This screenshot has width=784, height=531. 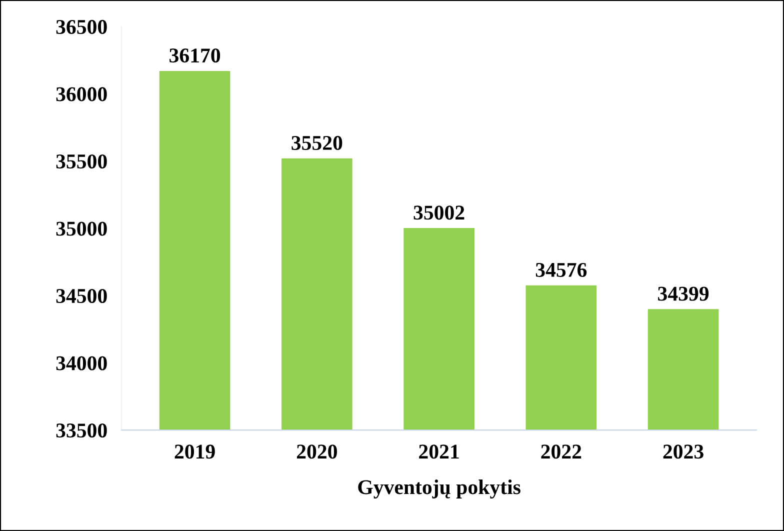 I want to click on y-tick-label: 36000, so click(x=81, y=94).